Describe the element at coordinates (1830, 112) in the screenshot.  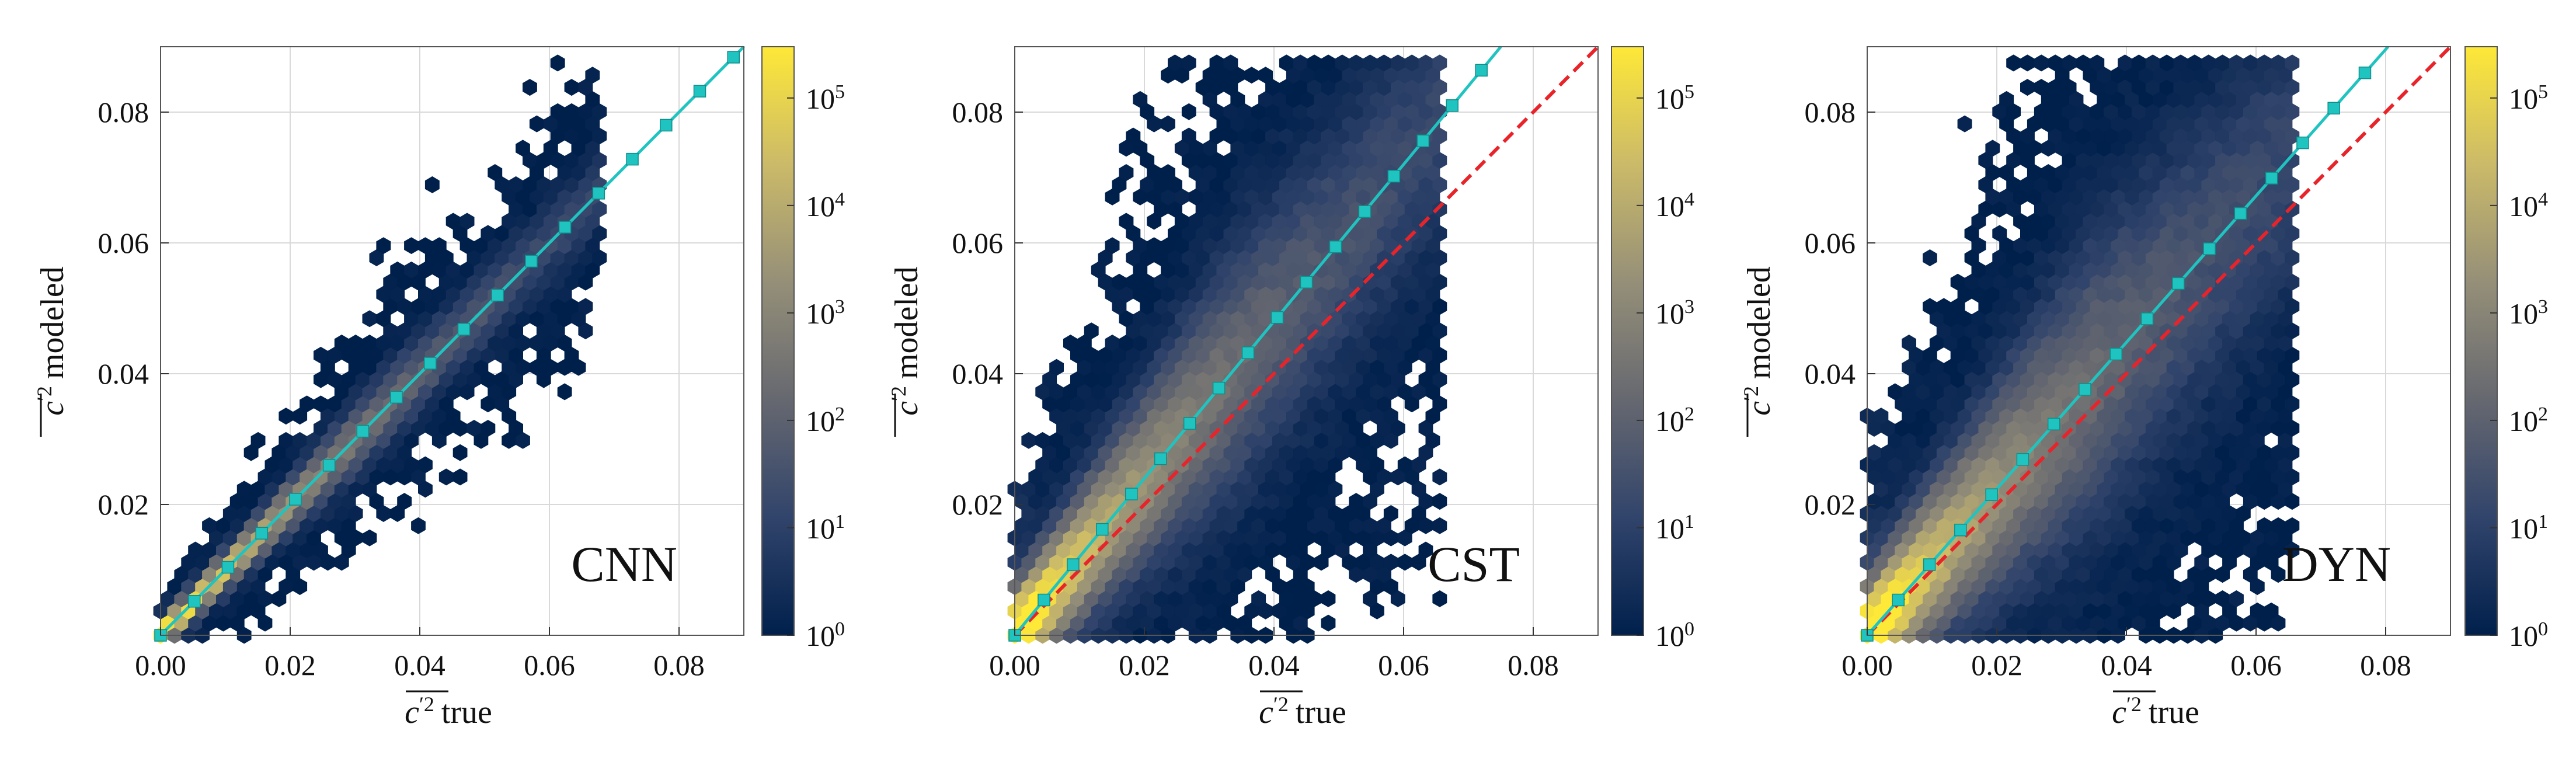
I see `y-tick-label: 0.08` at that location.